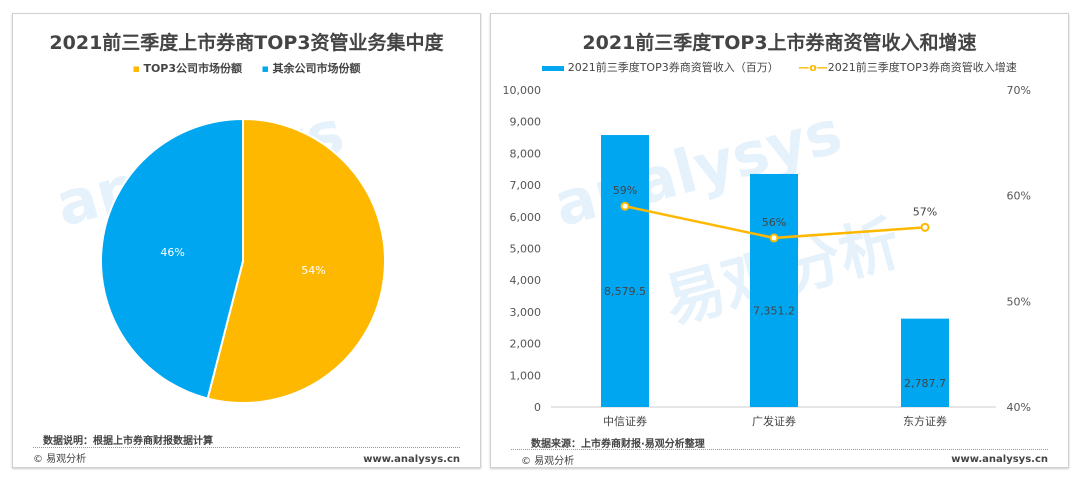  Describe the element at coordinates (526, 122) in the screenshot. I see `y-left-tick: 9,000` at that location.